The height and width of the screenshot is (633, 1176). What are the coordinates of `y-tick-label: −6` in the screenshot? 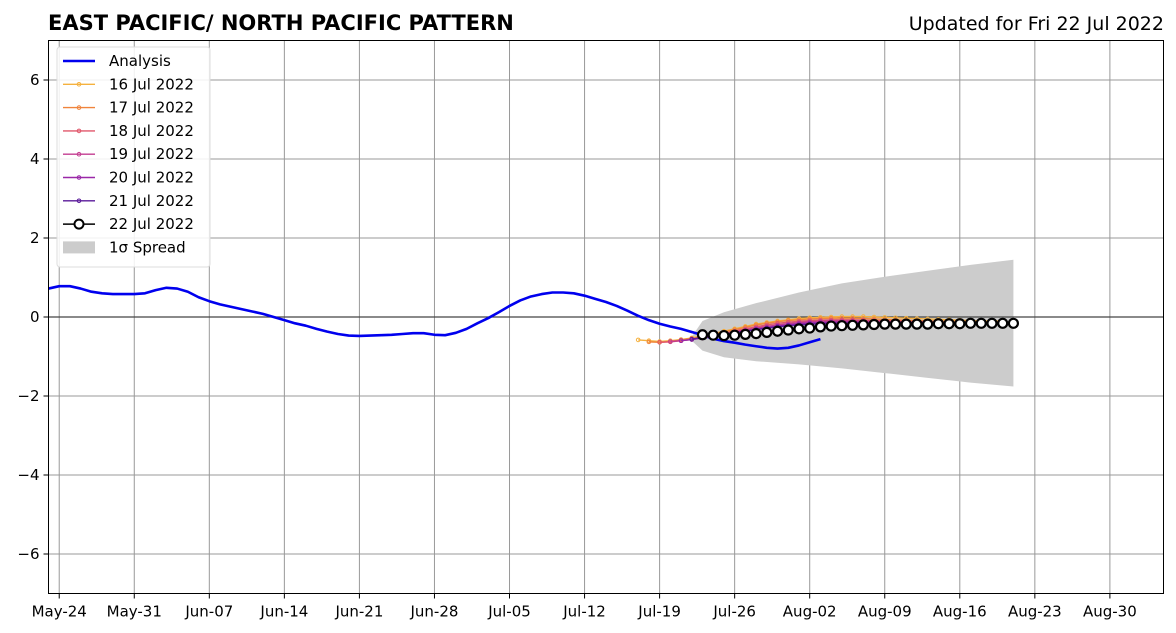 It's located at (28, 554).